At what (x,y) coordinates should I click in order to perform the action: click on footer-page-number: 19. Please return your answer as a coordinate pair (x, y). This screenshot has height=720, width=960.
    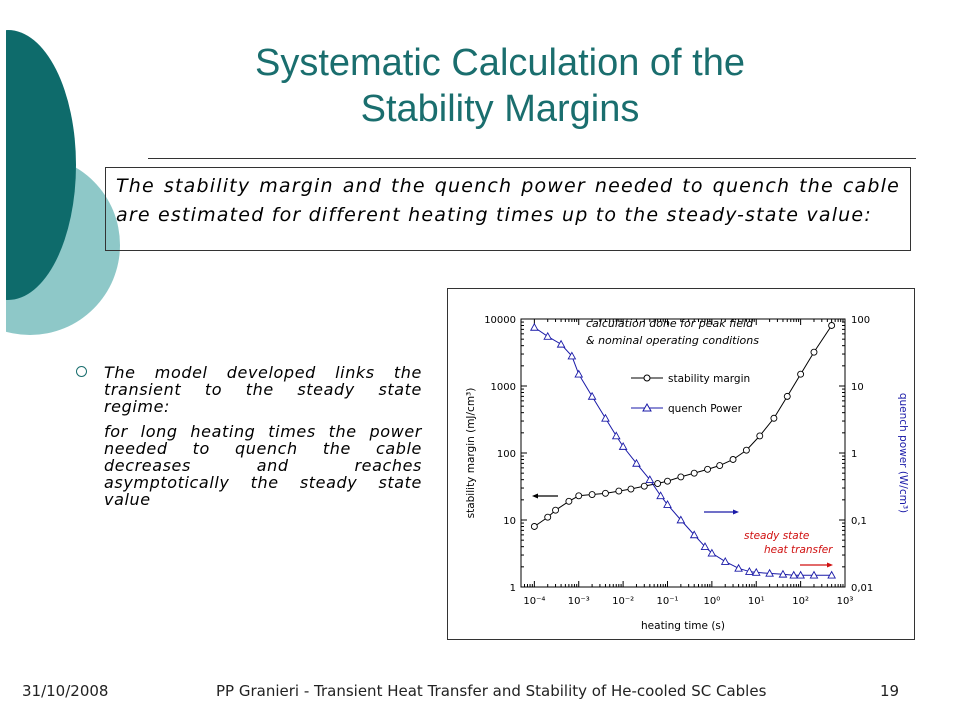
    Looking at the image, I should click on (890, 691).